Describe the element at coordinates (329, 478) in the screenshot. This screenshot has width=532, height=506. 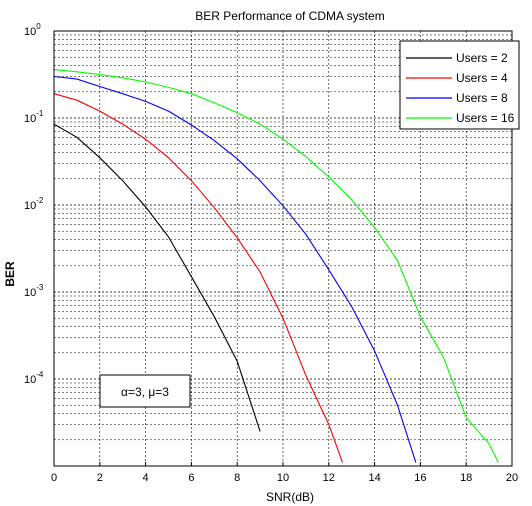
I see `x-tick-label: 12` at that location.